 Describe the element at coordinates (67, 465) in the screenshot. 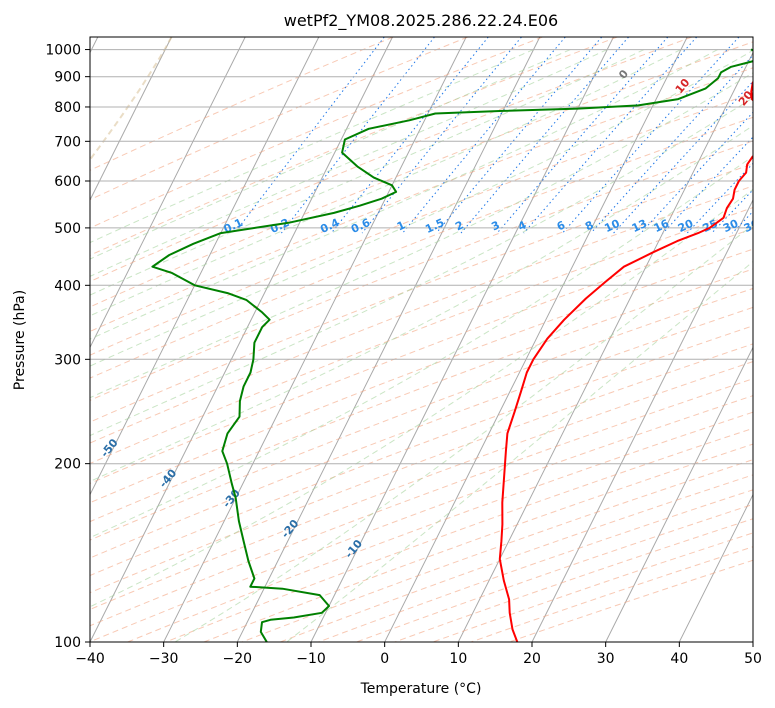

I see `y-tick-label: 200` at that location.